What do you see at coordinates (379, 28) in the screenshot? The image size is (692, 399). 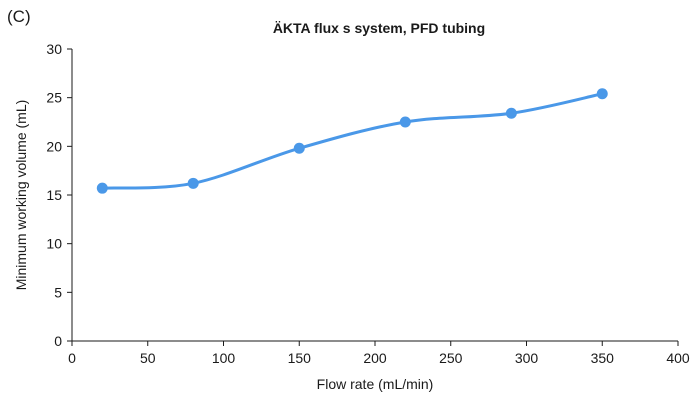 I see `chart-title: ÄKTA flux s system, PFD tubing` at bounding box center [379, 28].